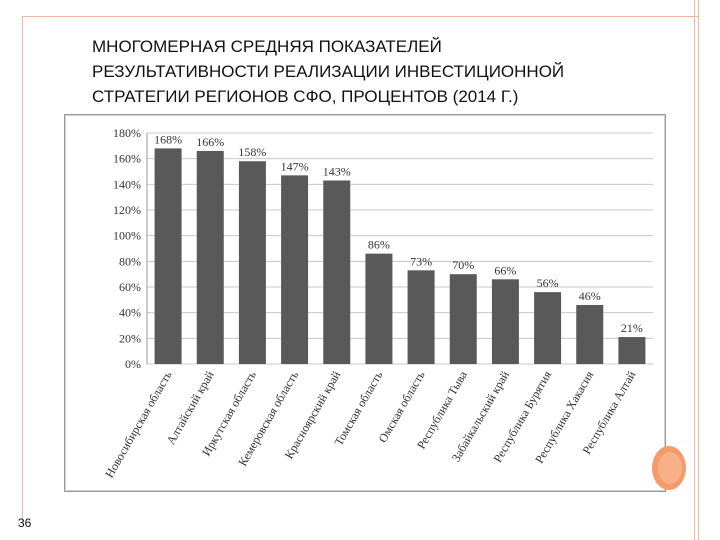 This screenshot has width=720, height=540. What do you see at coordinates (463, 265) in the screenshot?
I see `data-label: 70%` at bounding box center [463, 265].